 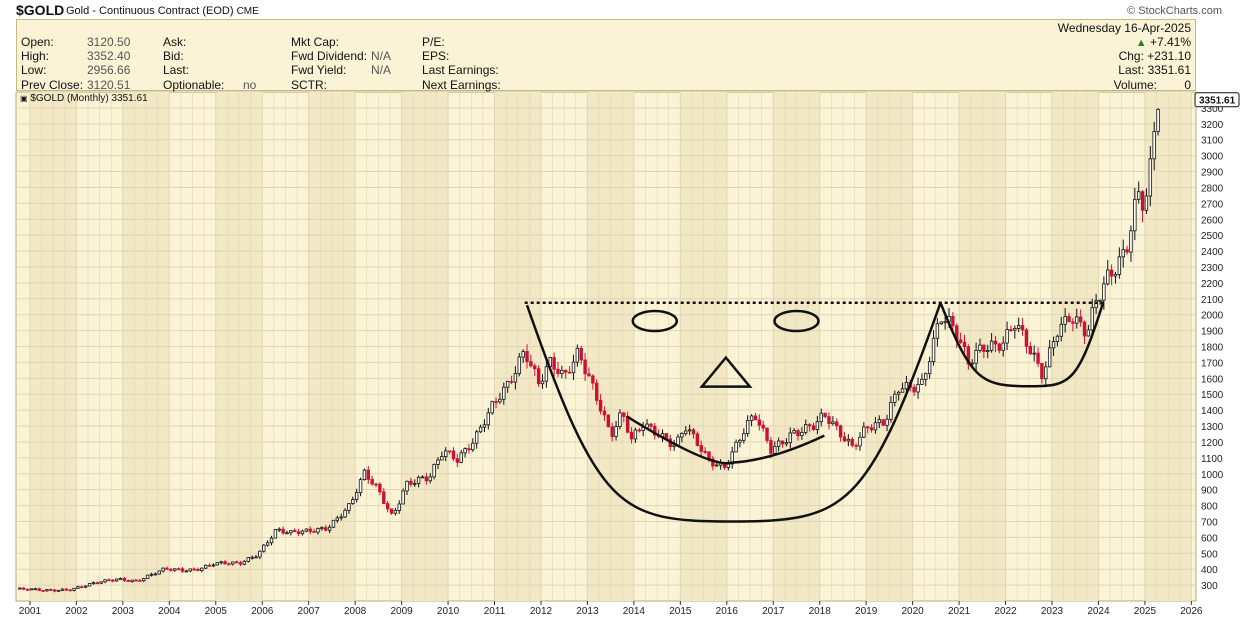 I want to click on high-label: High:, so click(x=35, y=56).